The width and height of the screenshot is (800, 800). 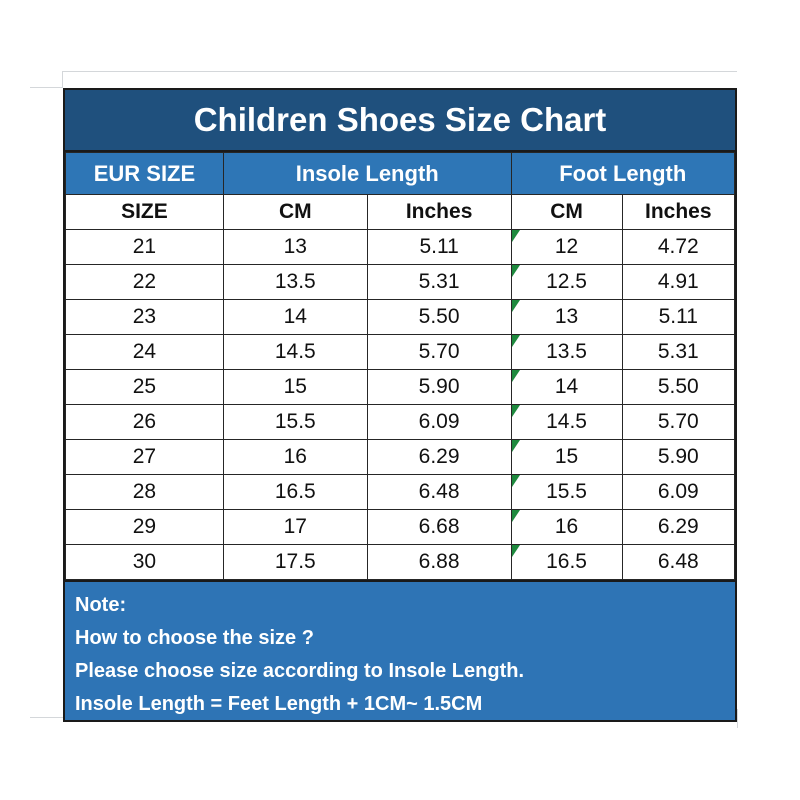 I want to click on foot-cm-cell: 12.5, so click(x=566, y=282).